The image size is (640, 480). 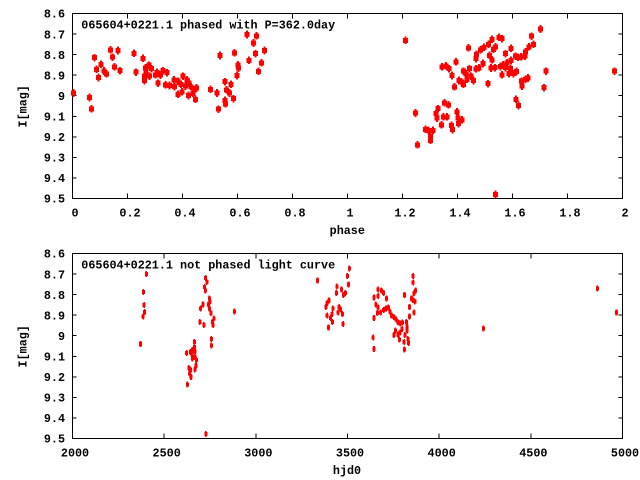 What do you see at coordinates (459, 213) in the screenshot?
I see `svg-text: 1.4` at bounding box center [459, 213].